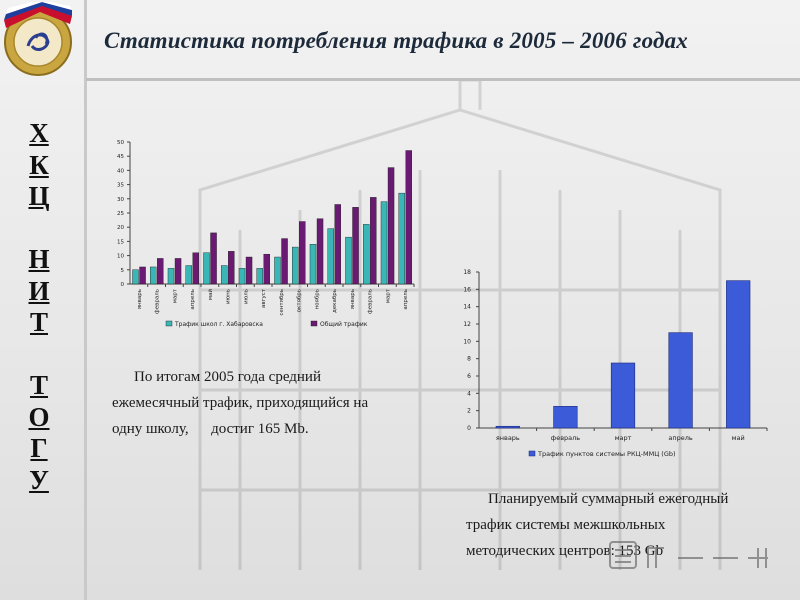 The width and height of the screenshot is (800, 600). I want to click on y-tick-label: 14, so click(467, 307).